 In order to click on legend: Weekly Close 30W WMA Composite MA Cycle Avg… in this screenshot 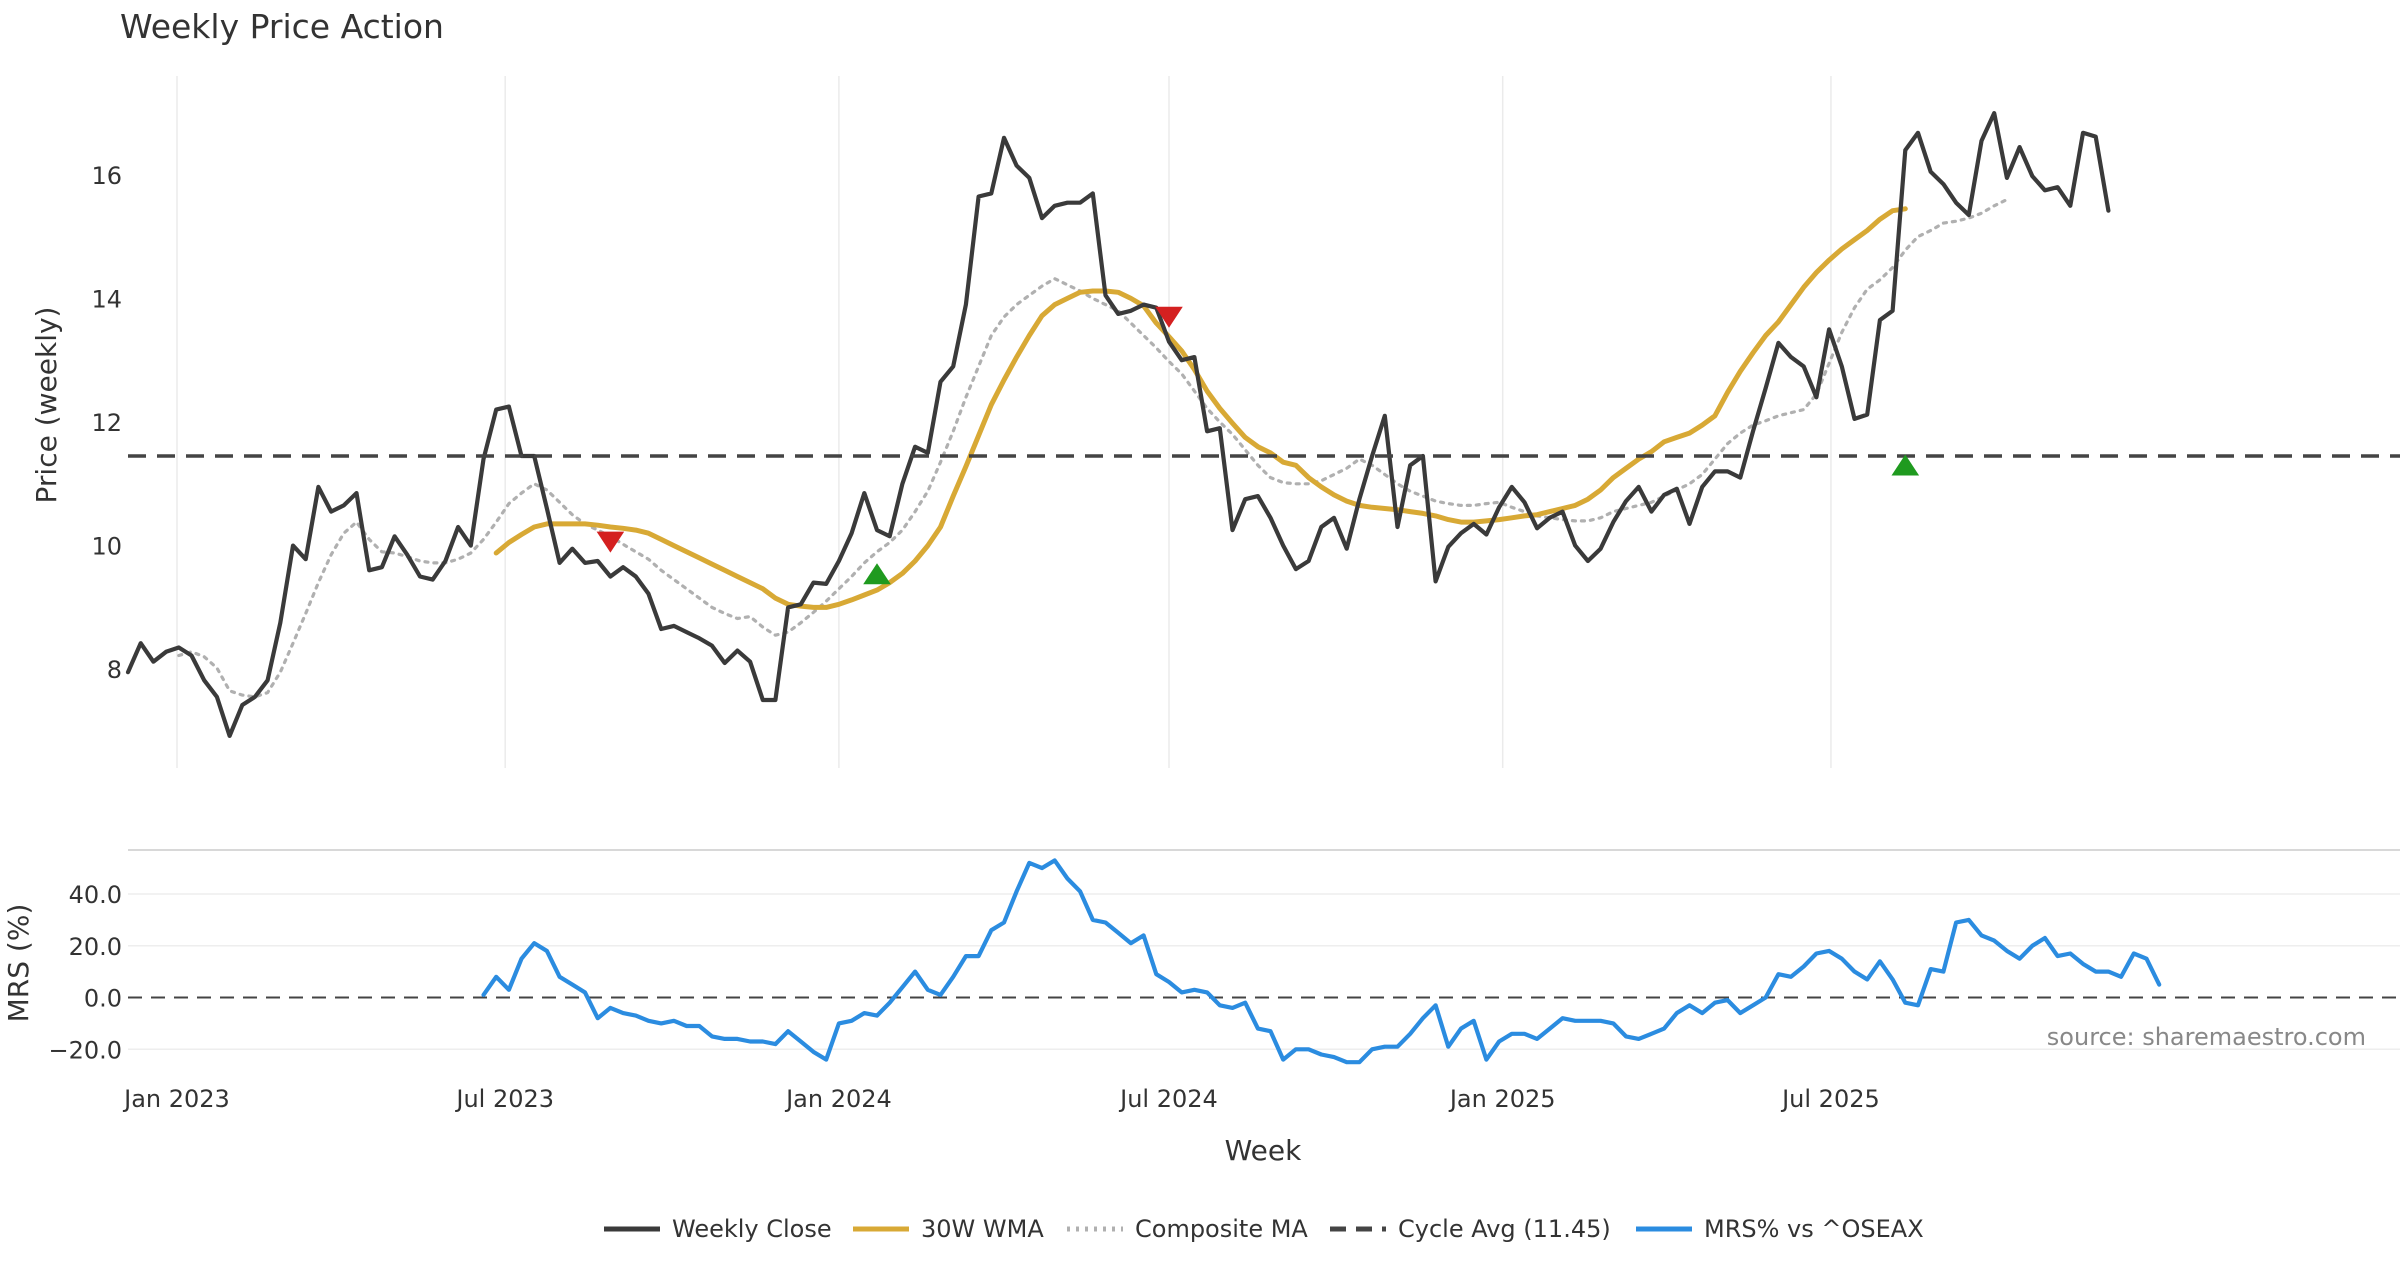, I will do `click(1264, 1229)`.